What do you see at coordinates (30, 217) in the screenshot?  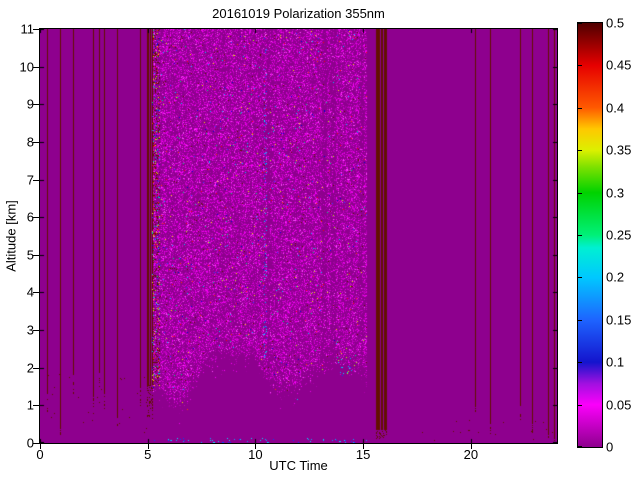 I see `y-tick-label: 6` at bounding box center [30, 217].